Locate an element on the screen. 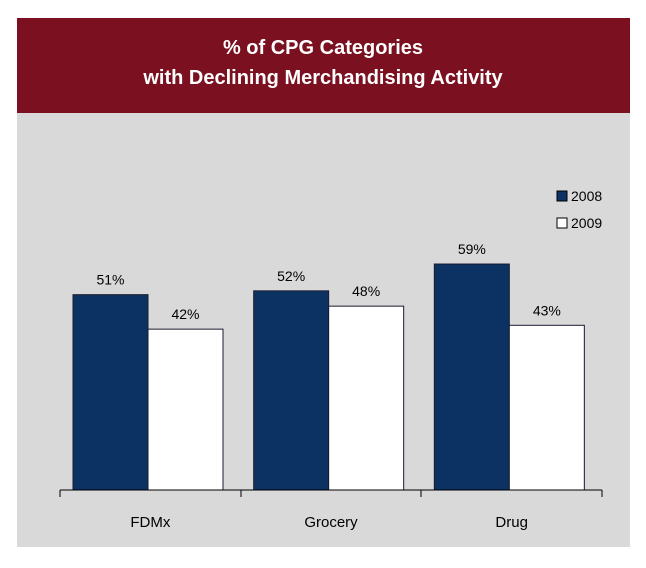  data-label: 43% is located at coordinates (547, 310).